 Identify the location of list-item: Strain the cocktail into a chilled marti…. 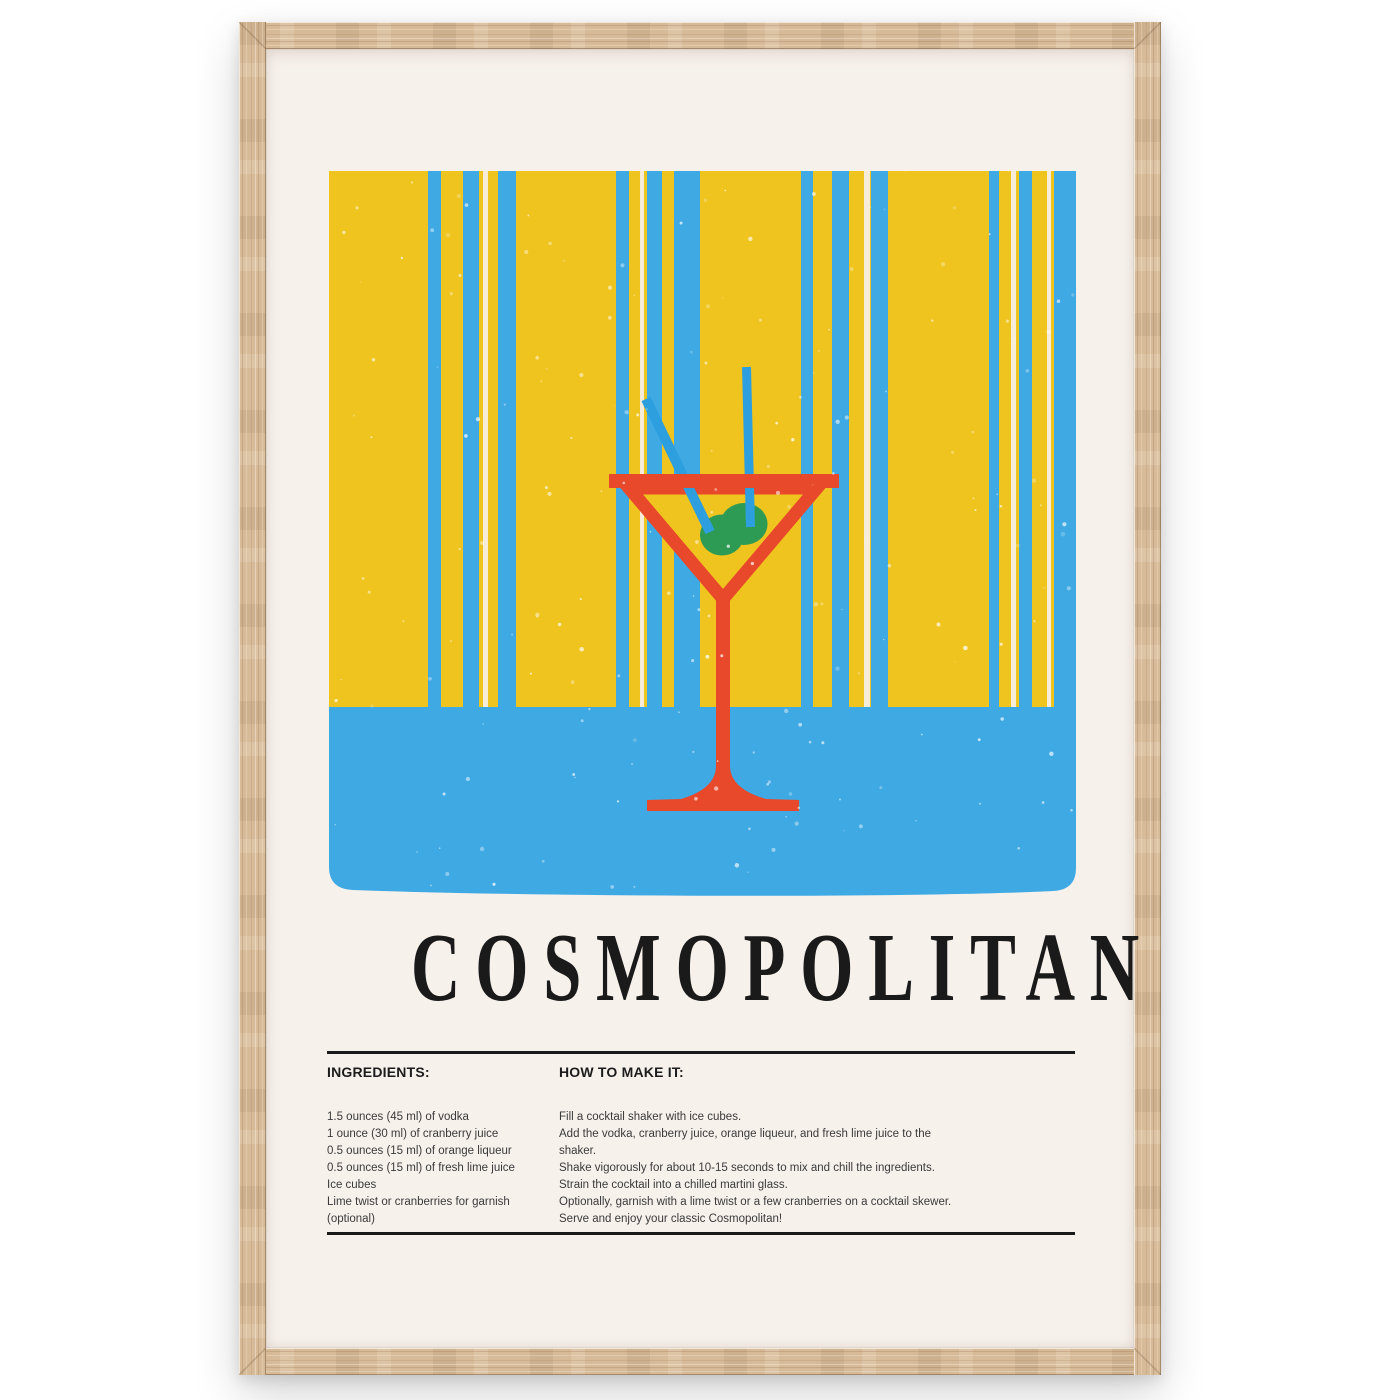
(673, 1185).